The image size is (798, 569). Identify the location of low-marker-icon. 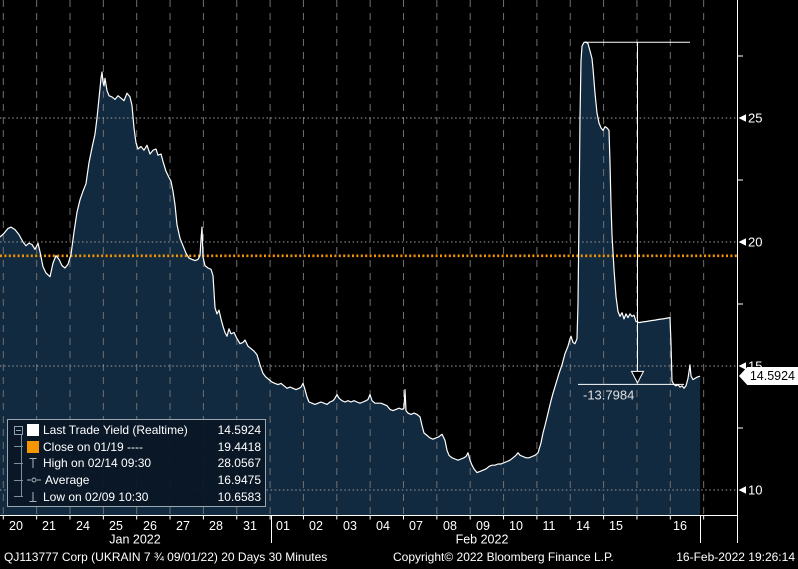
(33, 496).